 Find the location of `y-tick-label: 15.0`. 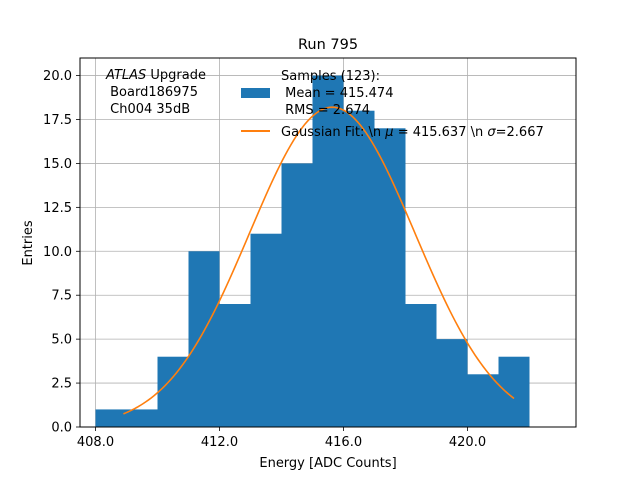

y-tick-label: 15.0 is located at coordinates (57, 164).